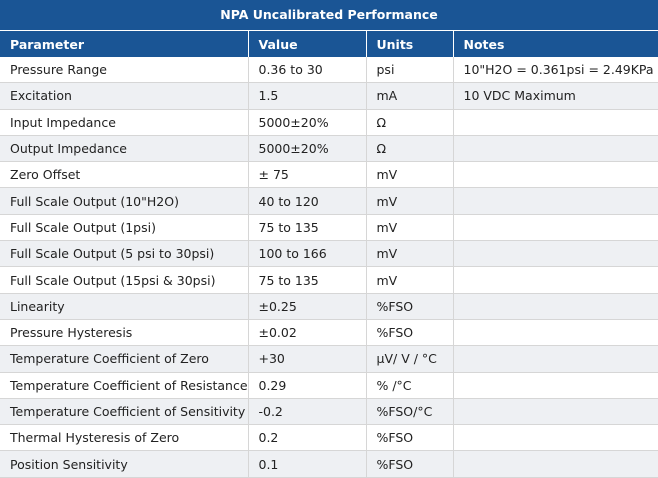  Describe the element at coordinates (410, 412) in the screenshot. I see `units-cell: %FSO/°C` at that location.